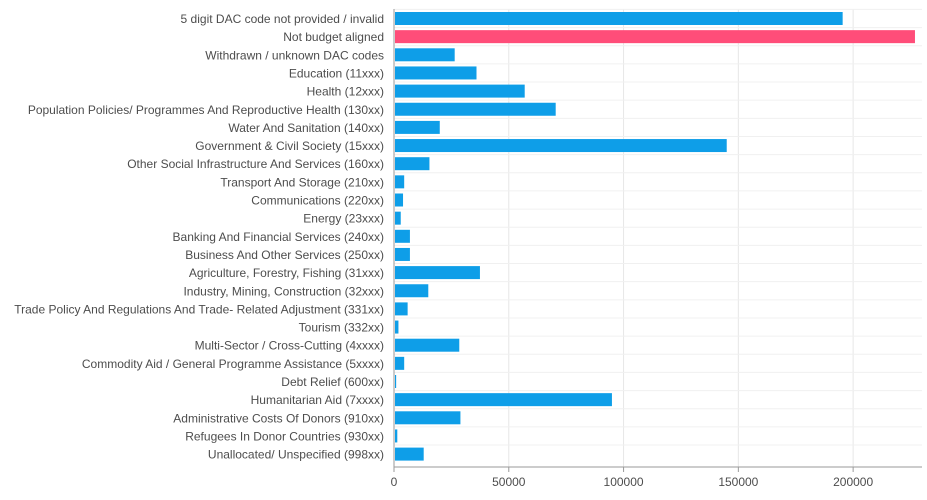 The height and width of the screenshot is (500, 927). What do you see at coordinates (317, 400) in the screenshot?
I see `category-label: Humanitarian Aid (7xxxx)` at bounding box center [317, 400].